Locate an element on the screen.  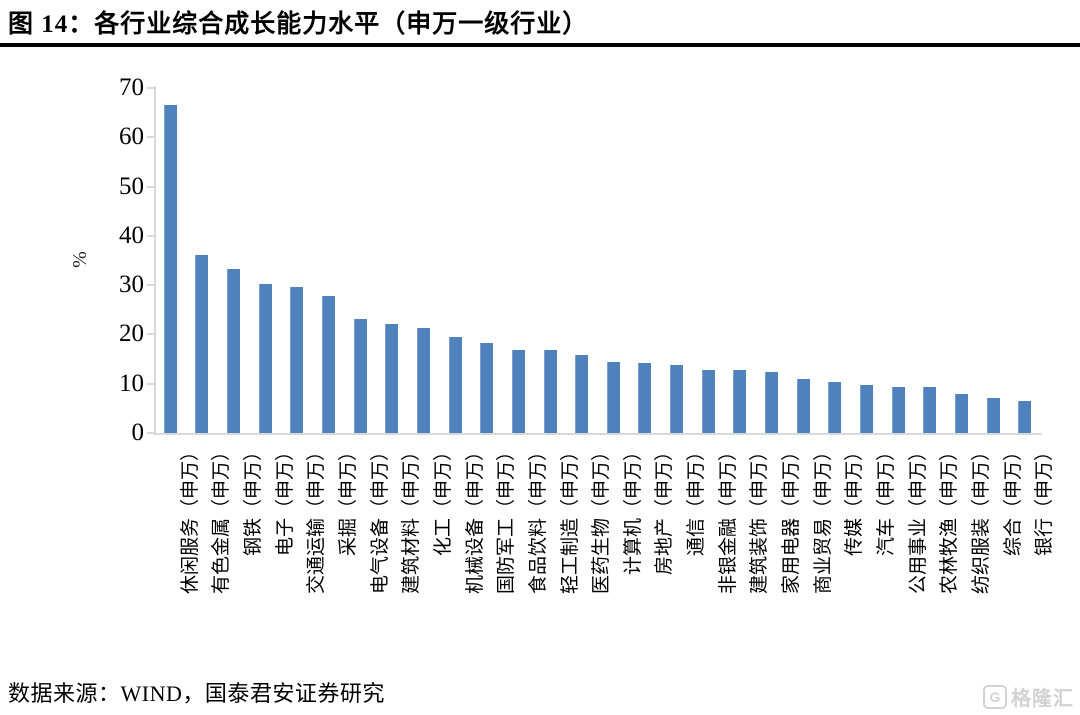
y-tick-label: 10 is located at coordinates (131, 383).